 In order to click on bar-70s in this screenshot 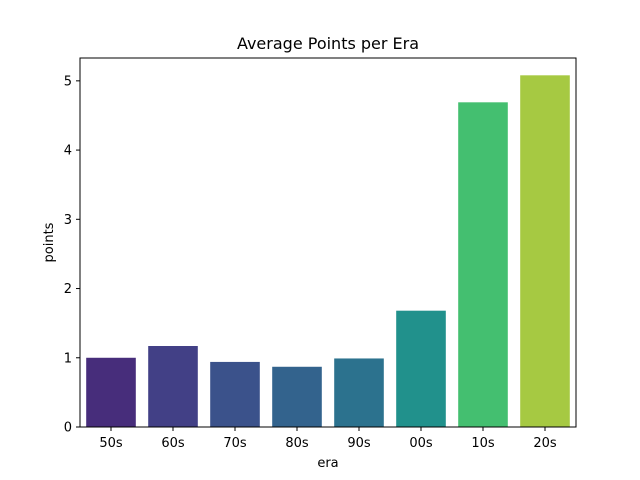, I will do `click(235, 394)`.